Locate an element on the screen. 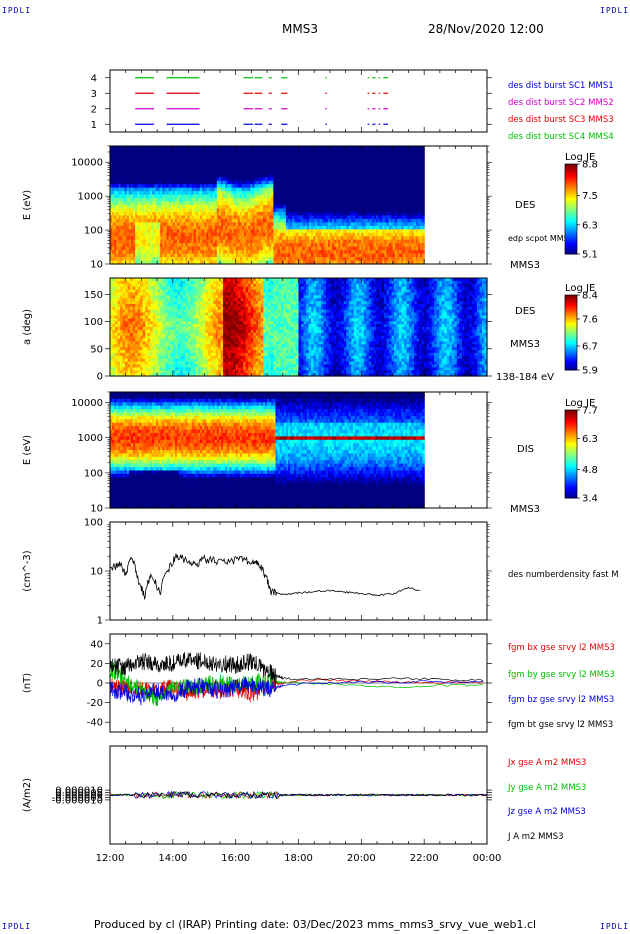 Image resolution: width=630 pixels, height=934 pixels. corner-label-top-left: IPDLI is located at coordinates (17, 10).